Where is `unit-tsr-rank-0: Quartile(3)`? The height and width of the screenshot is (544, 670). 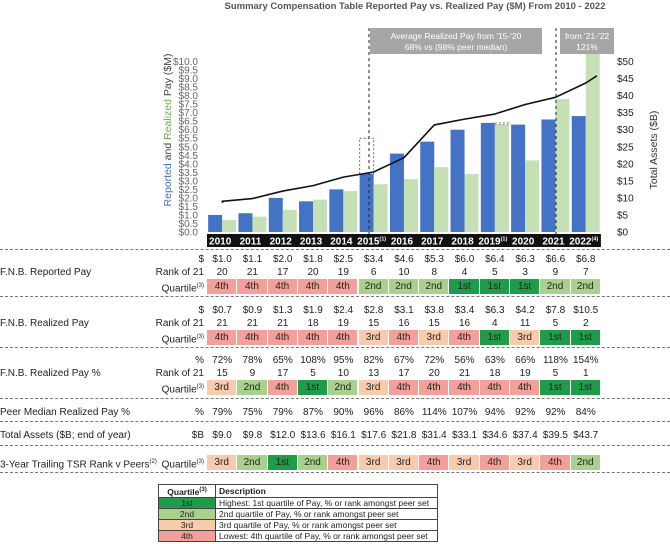
unit-tsr-rank-0: Quartile(3) is located at coordinates (182, 465).